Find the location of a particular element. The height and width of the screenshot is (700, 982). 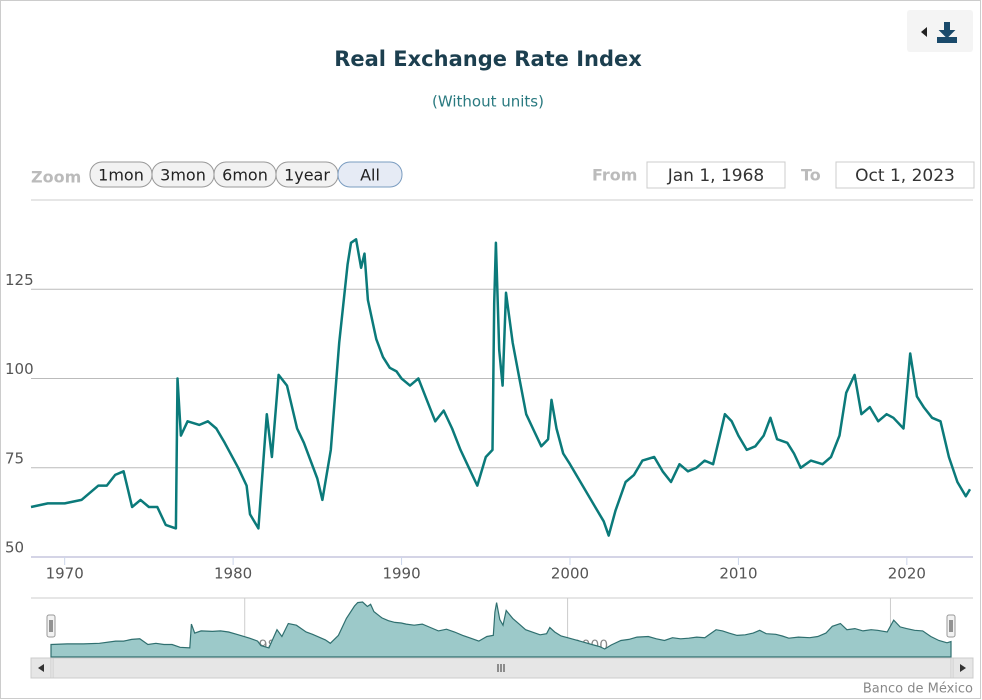

scrollbar-thumb is located at coordinates (502, 668).